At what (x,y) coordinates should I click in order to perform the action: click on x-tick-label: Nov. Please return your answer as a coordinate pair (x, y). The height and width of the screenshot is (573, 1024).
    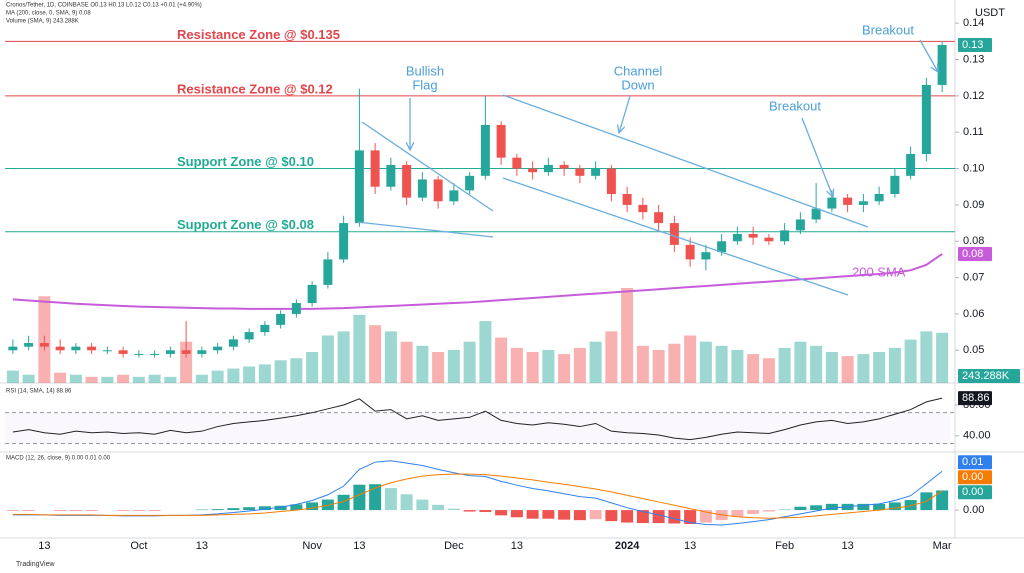
    Looking at the image, I should click on (312, 546).